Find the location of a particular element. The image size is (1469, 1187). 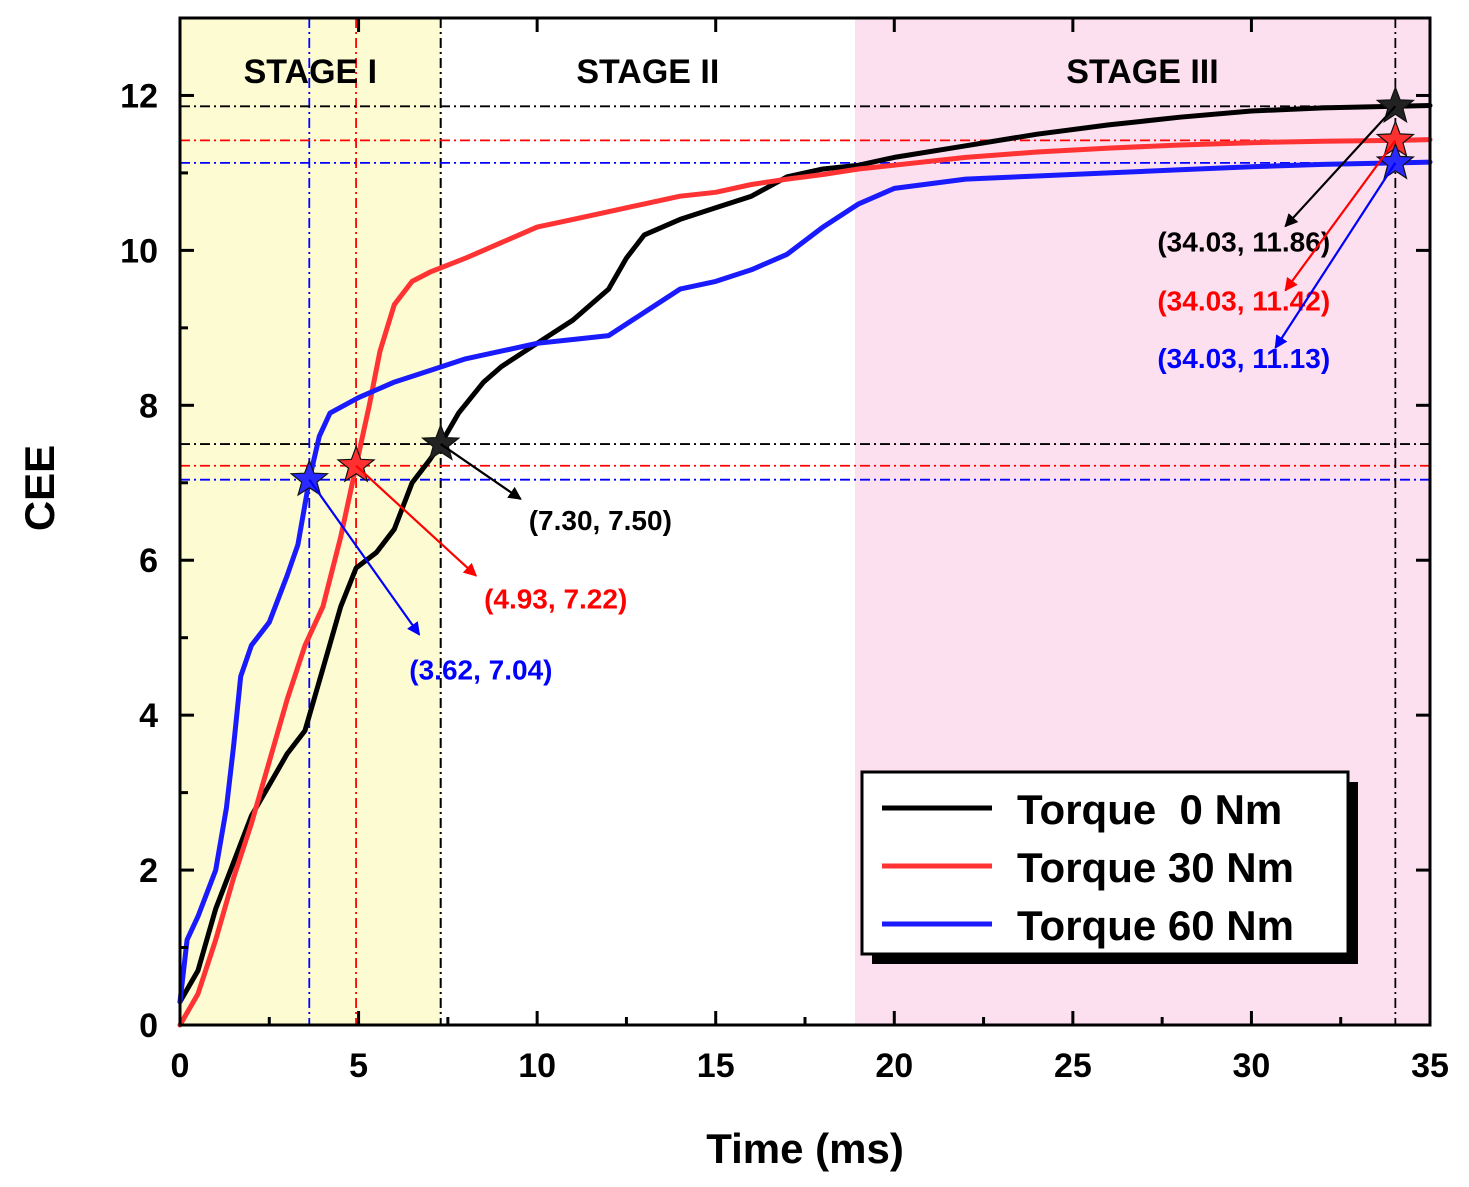

y-tick-label-4: 8 is located at coordinates (148, 406).